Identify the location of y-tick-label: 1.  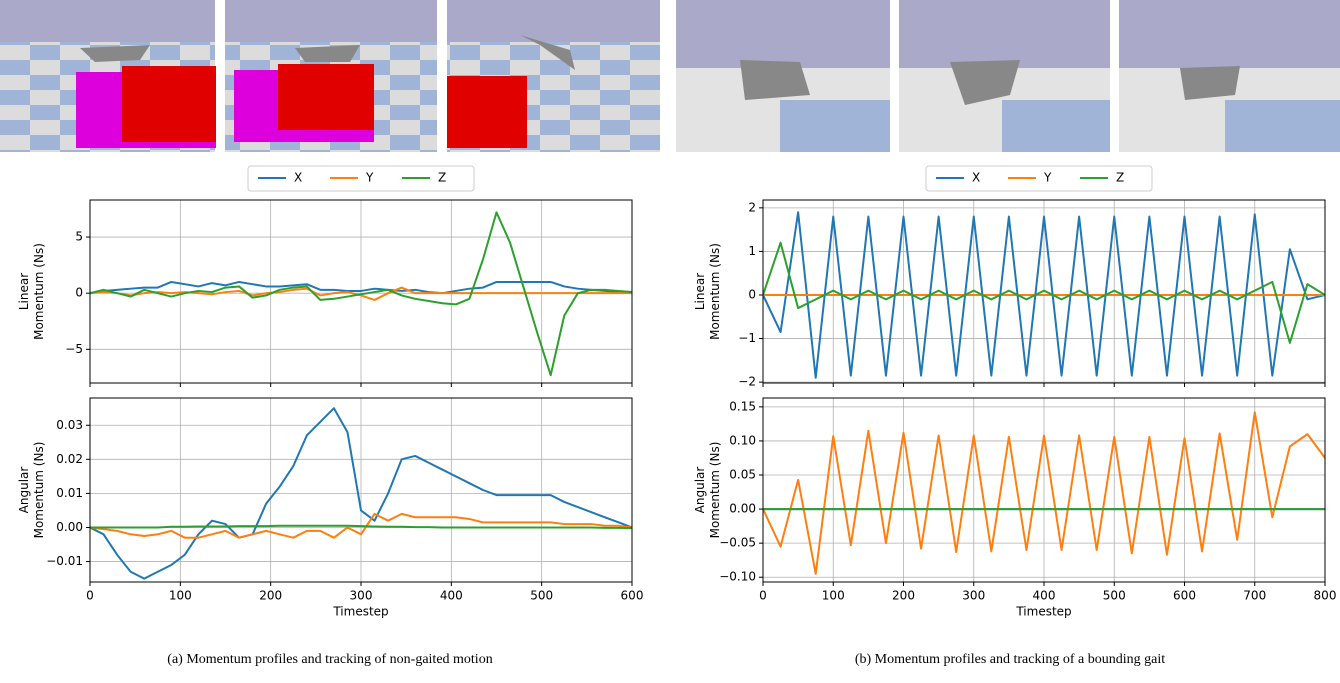
(752, 251).